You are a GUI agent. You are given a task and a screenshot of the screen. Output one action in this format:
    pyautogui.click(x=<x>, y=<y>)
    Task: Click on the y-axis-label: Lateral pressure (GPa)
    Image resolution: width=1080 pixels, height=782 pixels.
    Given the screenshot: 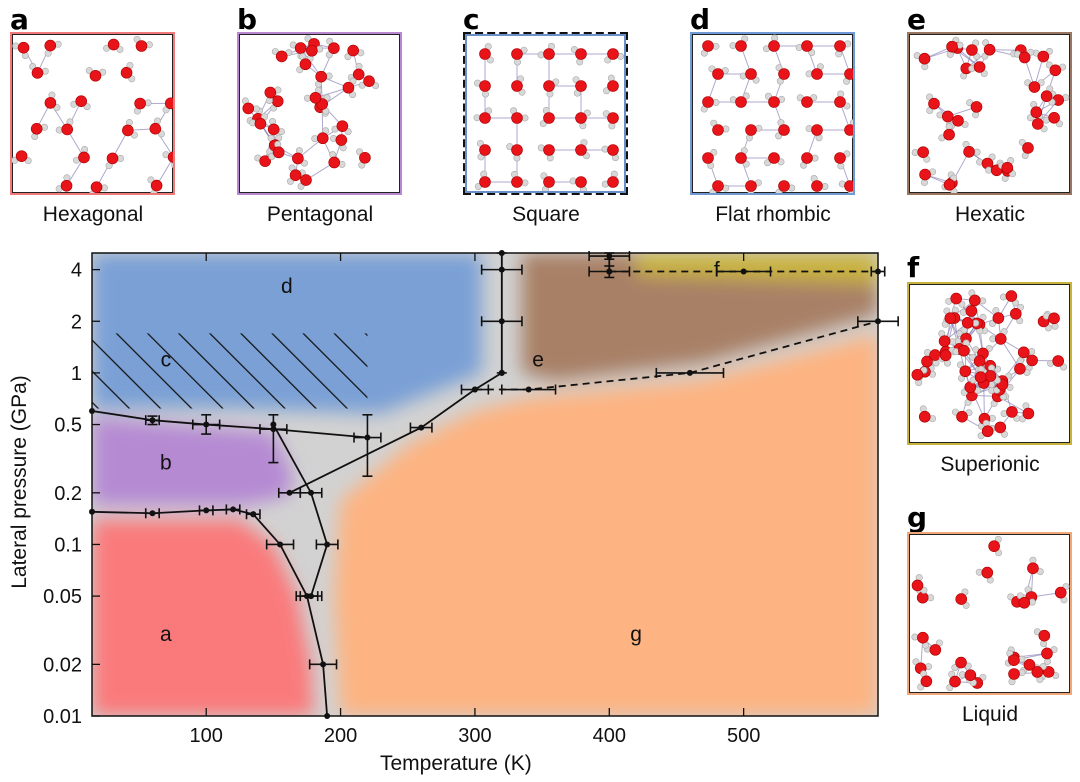 What is the action you would take?
    pyautogui.click(x=19, y=482)
    